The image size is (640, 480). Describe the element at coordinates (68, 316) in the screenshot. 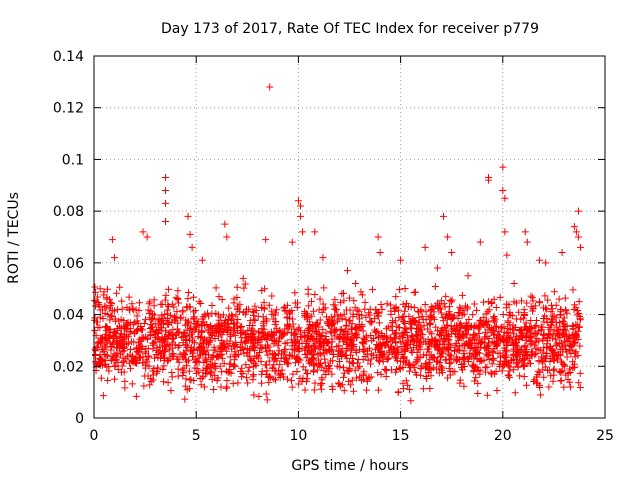

I see `y-tick-label: 0.04` at that location.